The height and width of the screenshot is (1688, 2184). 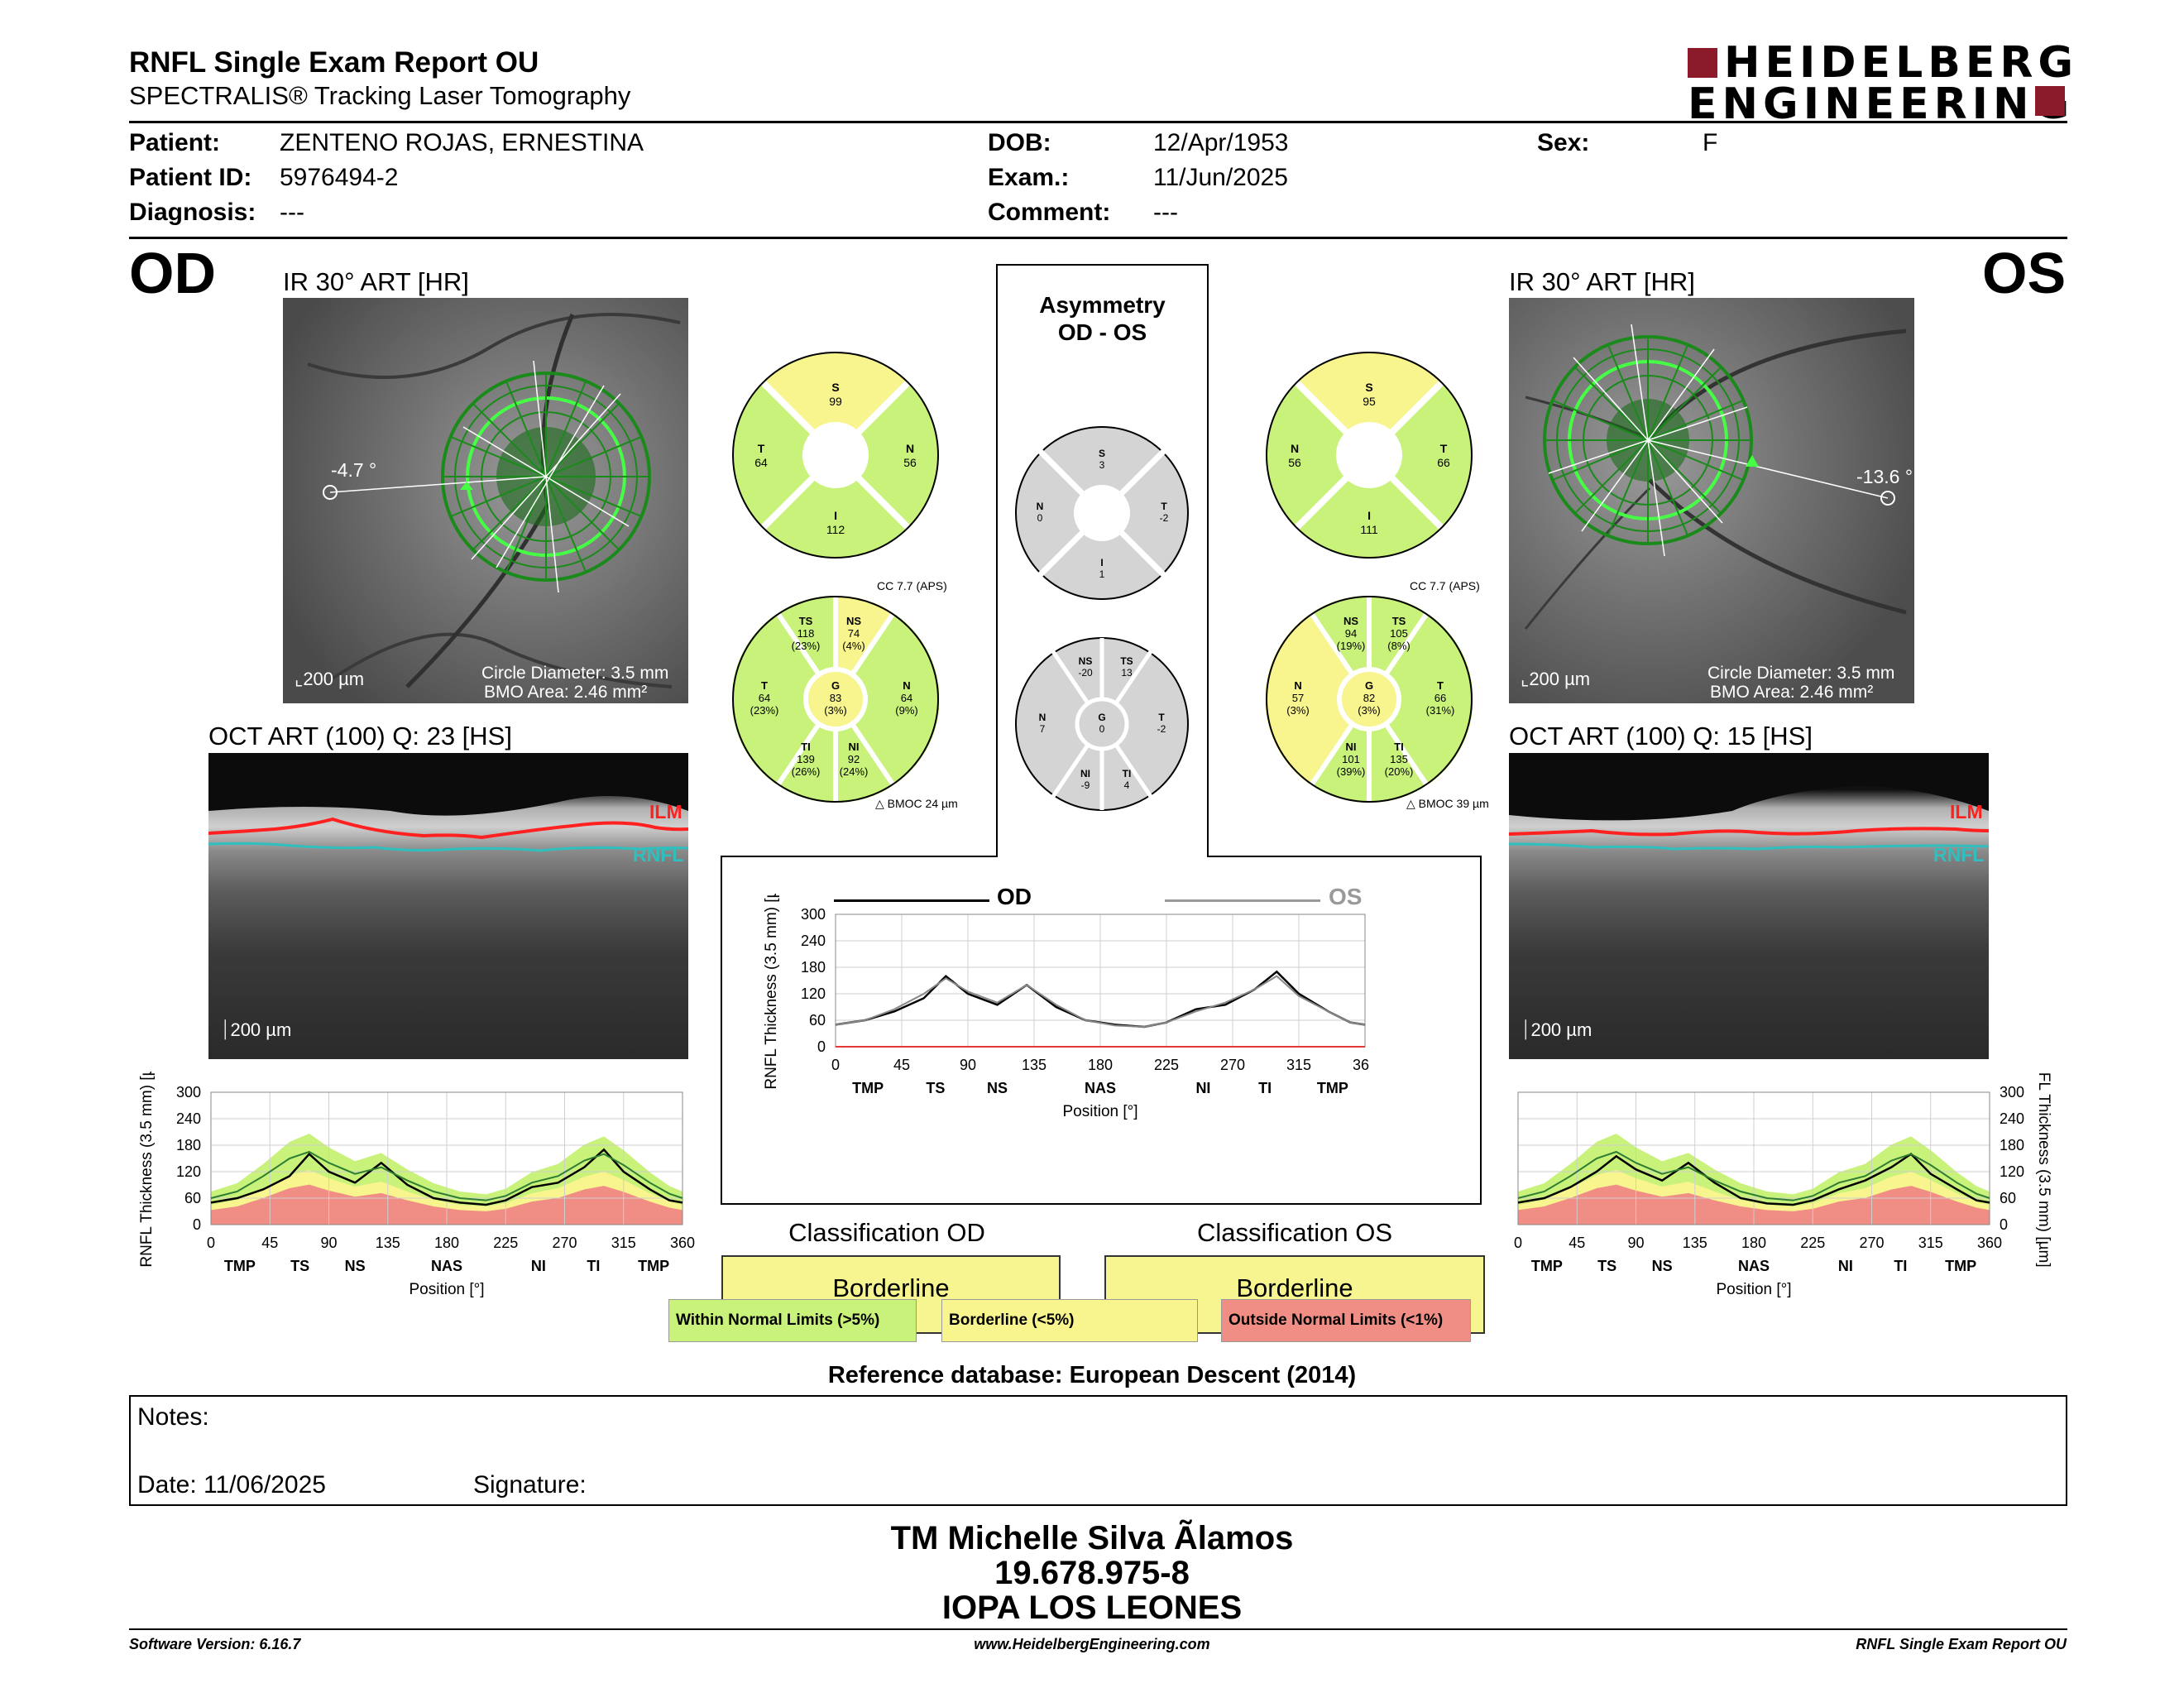 I want to click on asym-s6-ti: 4, so click(x=1127, y=785).